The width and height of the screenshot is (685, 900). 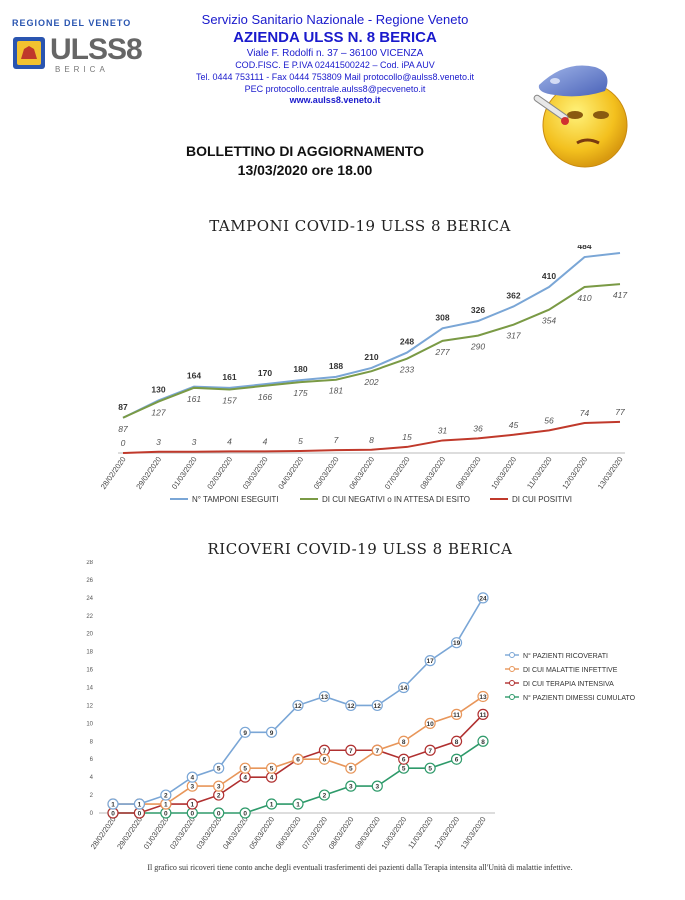 What do you see at coordinates (89, 599) in the screenshot?
I see `y-tick-label: 24` at bounding box center [89, 599].